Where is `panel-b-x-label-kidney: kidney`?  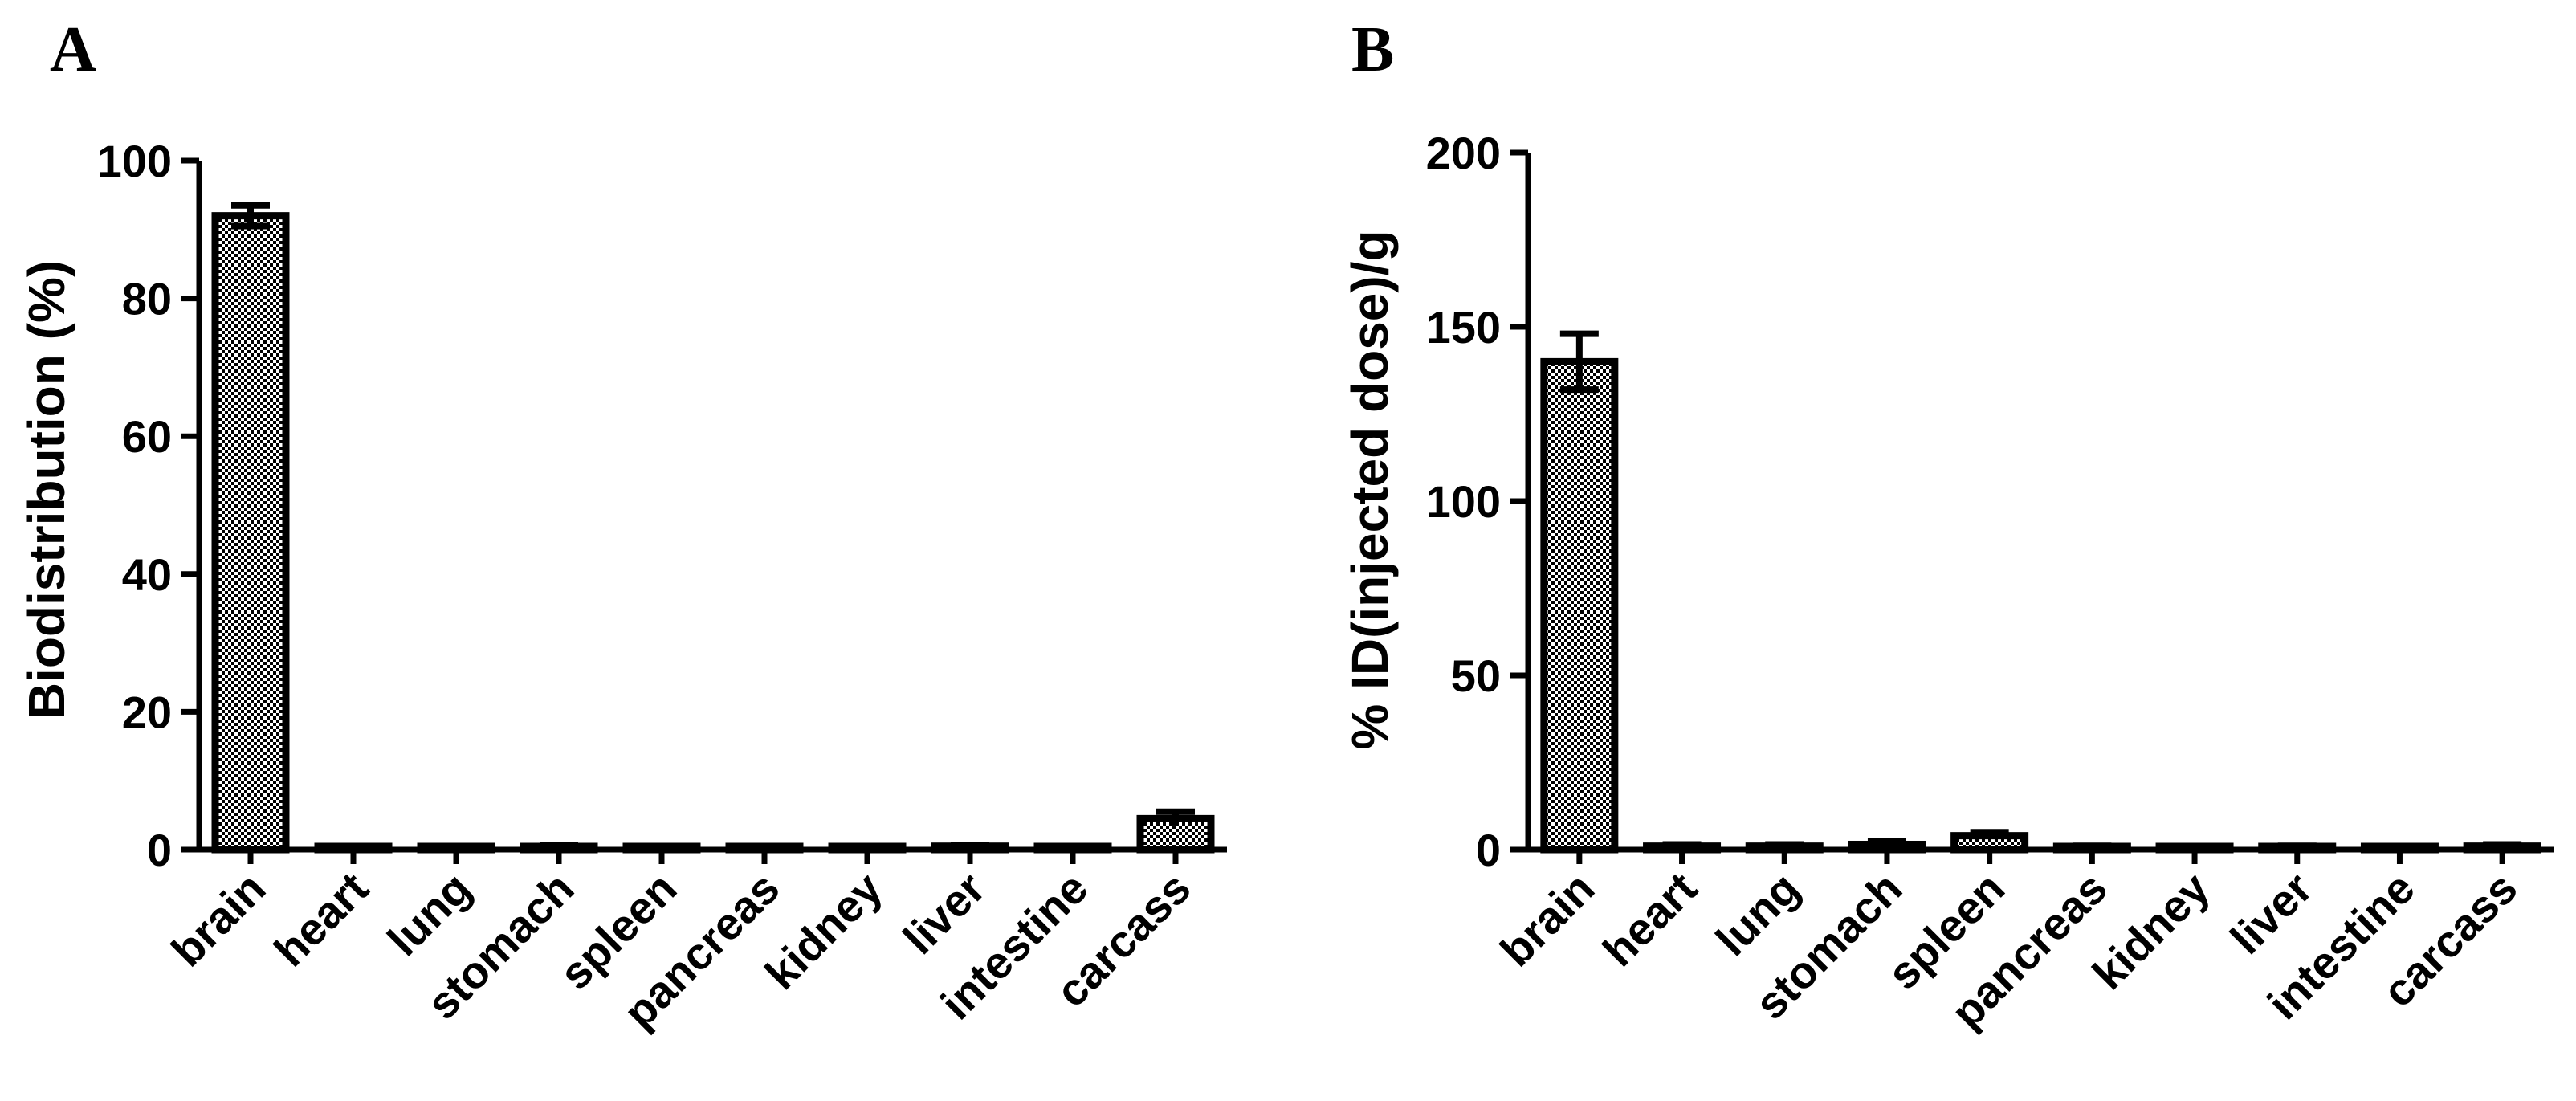
panel-b-x-label-kidney: kidney is located at coordinates (2151, 931).